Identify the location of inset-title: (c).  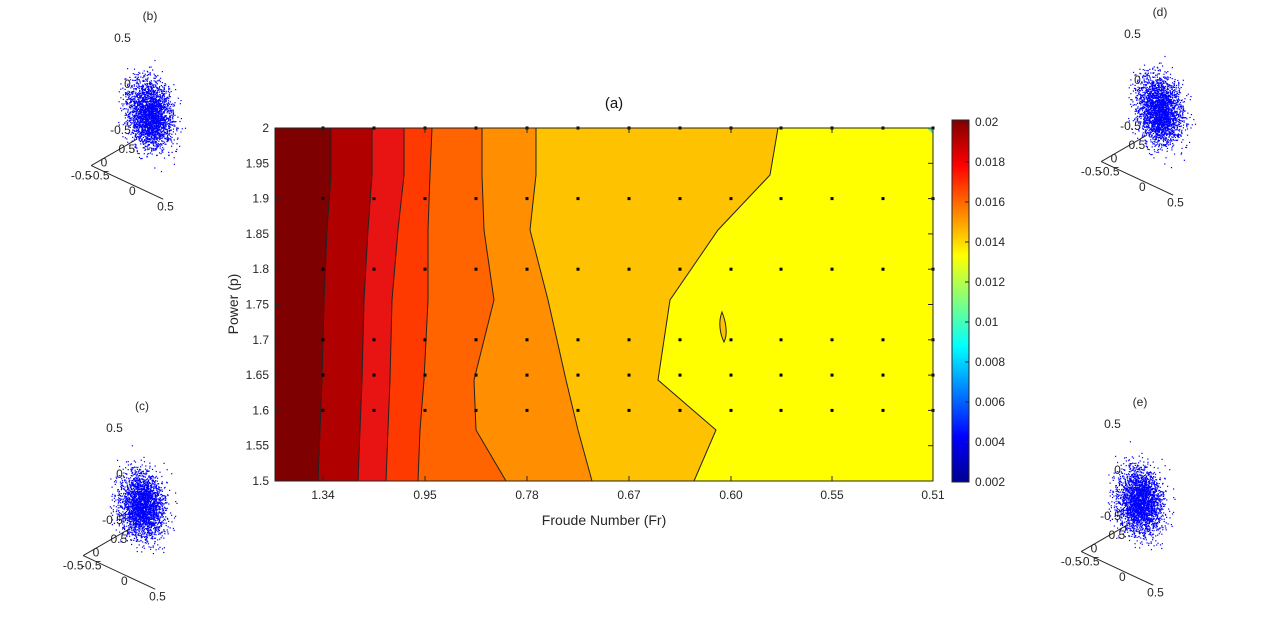
(142, 406).